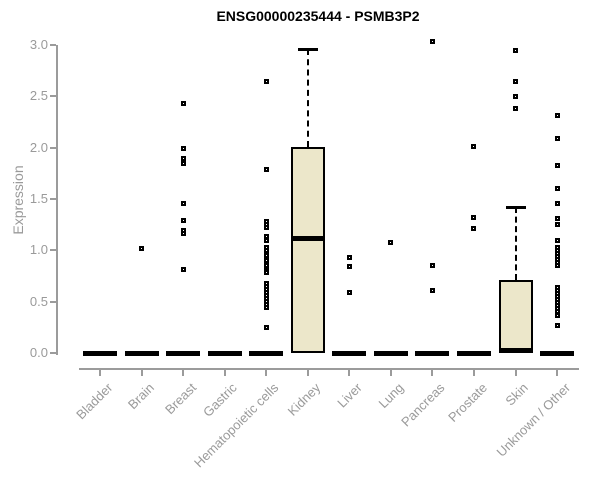  Describe the element at coordinates (180, 399) in the screenshot. I see `x-tick-label: Breast` at that location.